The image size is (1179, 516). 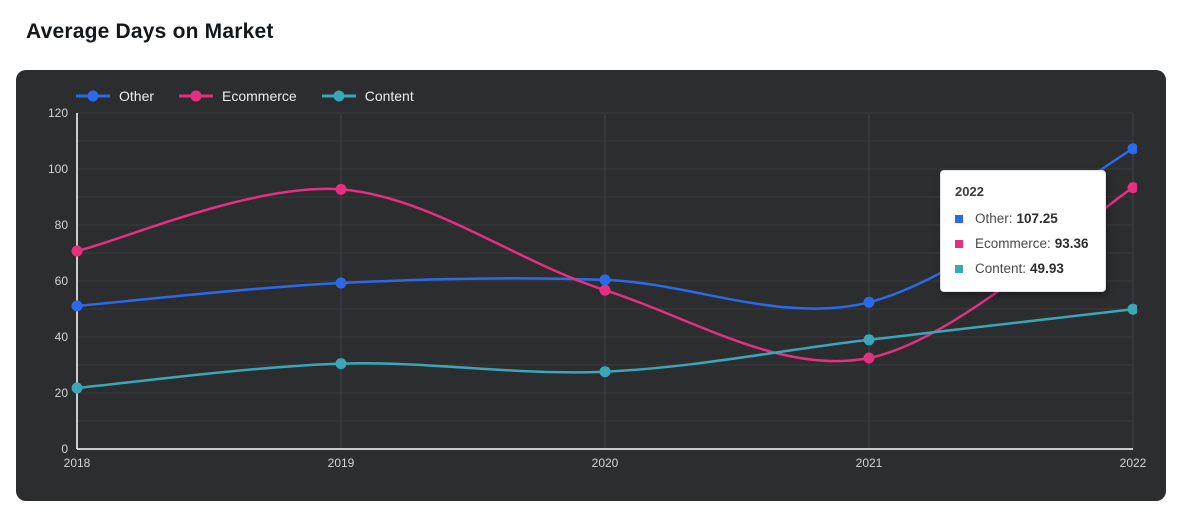 I want to click on y-axis-label: 120, so click(x=58, y=113).